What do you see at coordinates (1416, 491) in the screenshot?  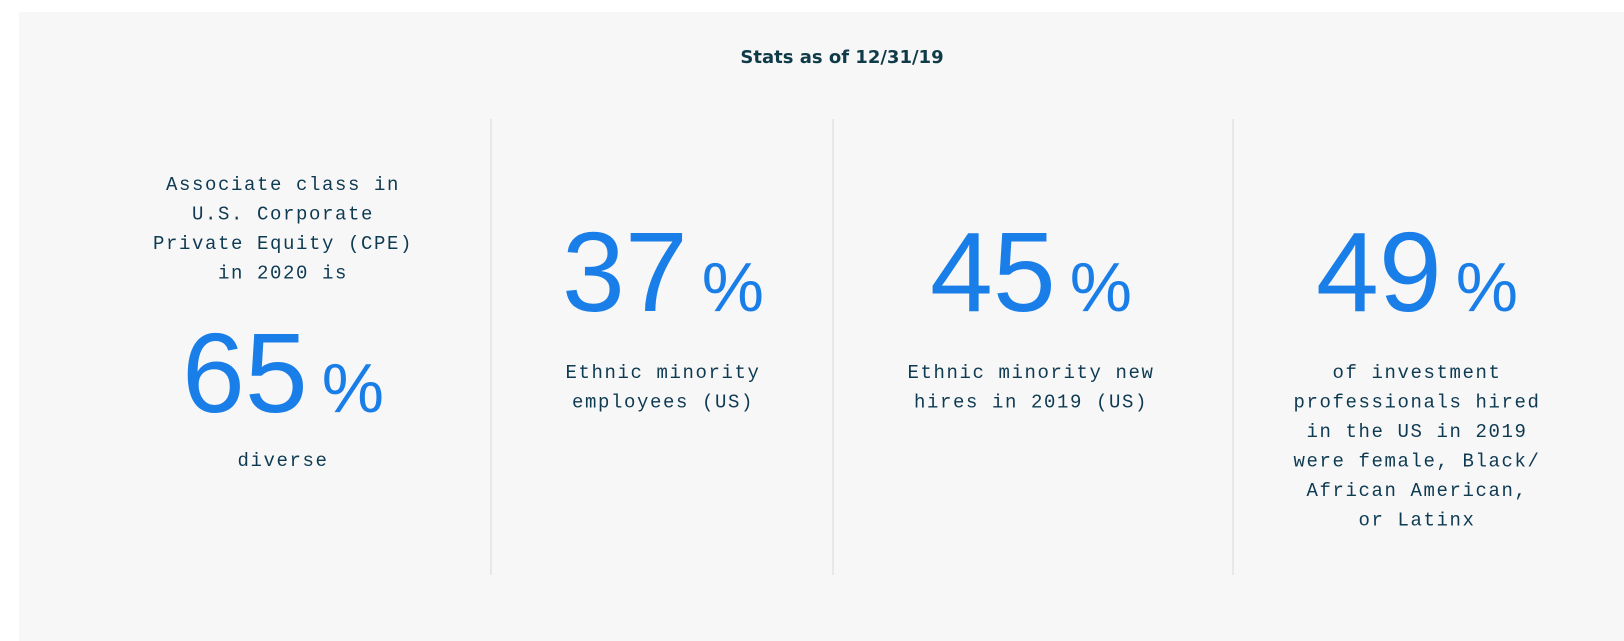 I see `caption-line: African American,` at bounding box center [1416, 491].